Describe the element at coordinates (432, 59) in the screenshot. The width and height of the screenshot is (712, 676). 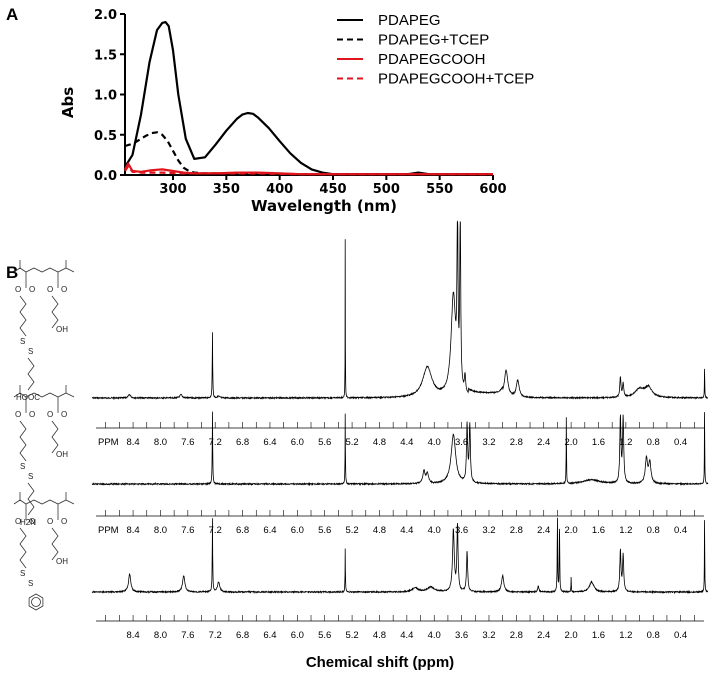
I see `uv-vis-legend-entry: PDAPEGCOOH` at that location.